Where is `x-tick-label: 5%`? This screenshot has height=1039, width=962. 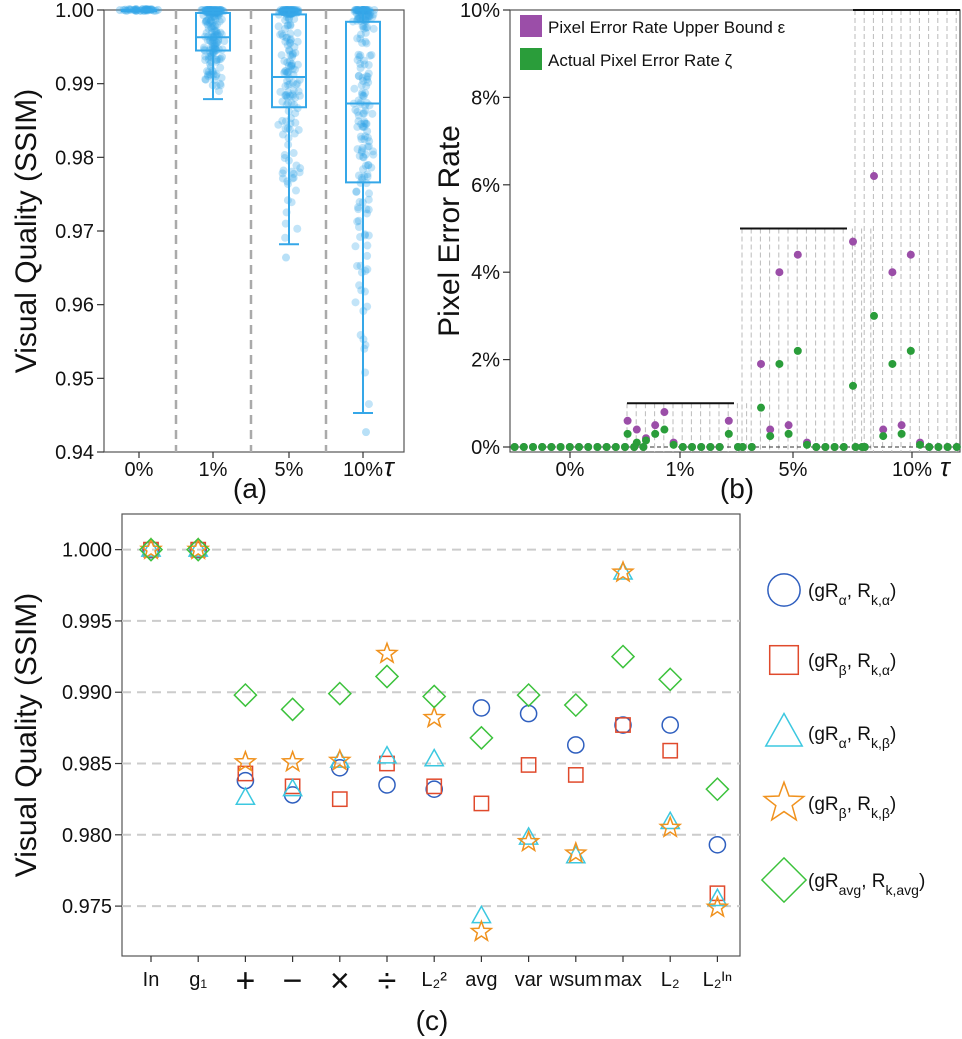 x-tick-label: 5% is located at coordinates (289, 470).